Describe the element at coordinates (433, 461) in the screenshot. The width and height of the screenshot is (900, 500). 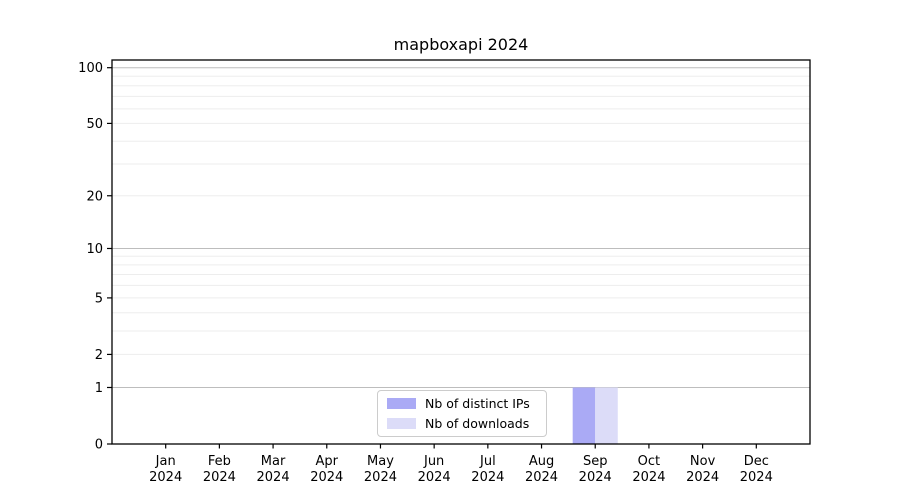
I see `x-tick-label-month: Jun` at that location.